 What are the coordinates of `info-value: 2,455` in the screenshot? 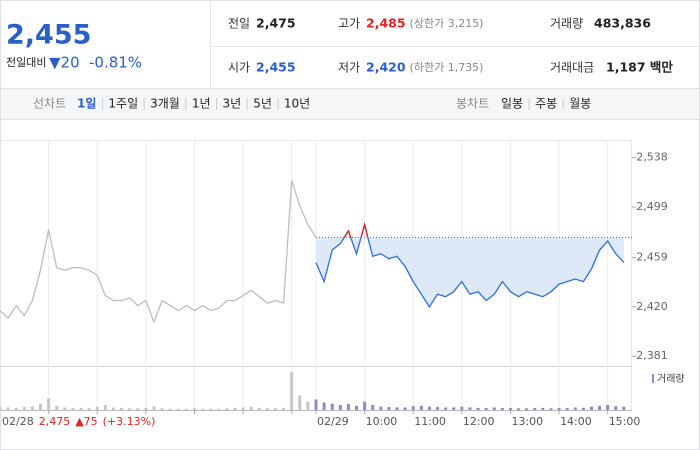 It's located at (276, 67).